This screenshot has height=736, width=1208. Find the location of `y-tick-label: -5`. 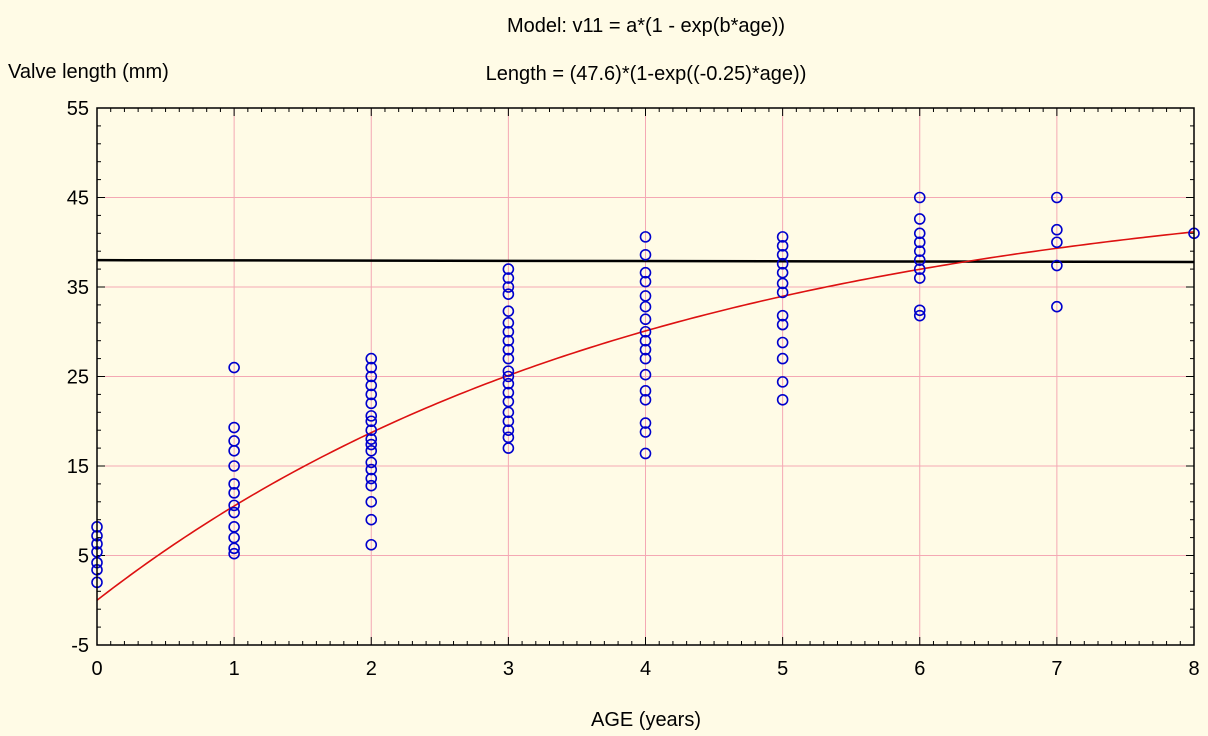

y-tick-label: -5 is located at coordinates (80, 646).